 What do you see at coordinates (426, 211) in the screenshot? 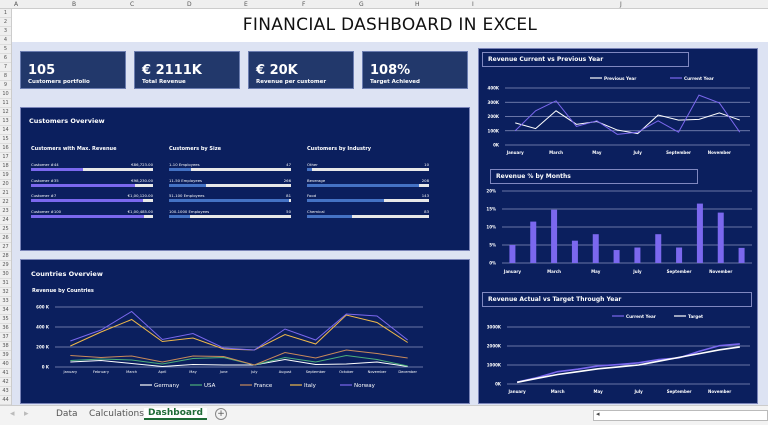
I see `item-value: 83` at bounding box center [426, 211].